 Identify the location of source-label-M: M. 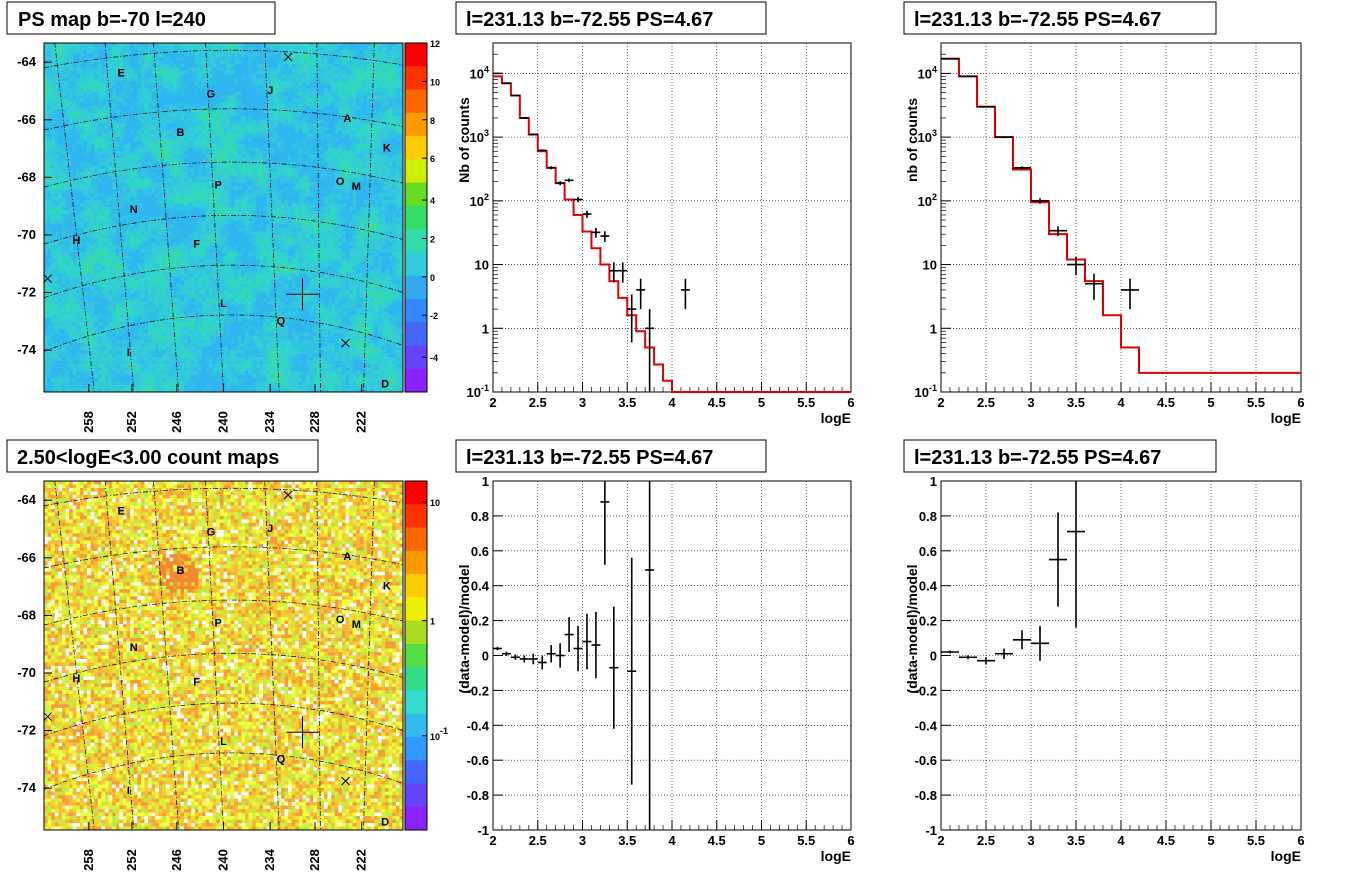
(356, 625).